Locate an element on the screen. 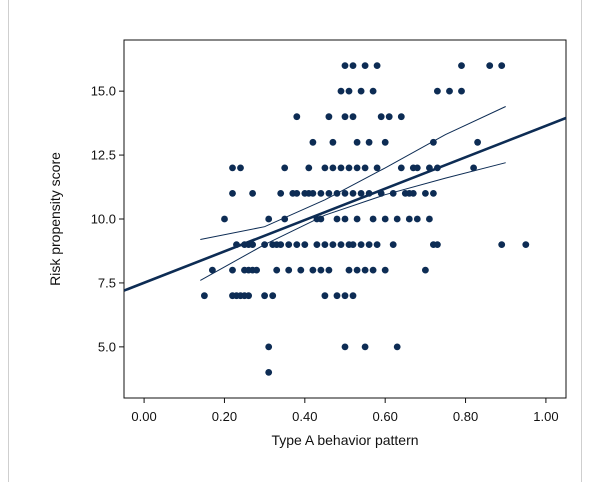  y-axis-ticks: 5.0 7.5 10.0 12.5 15.0 is located at coordinates (107, 219).